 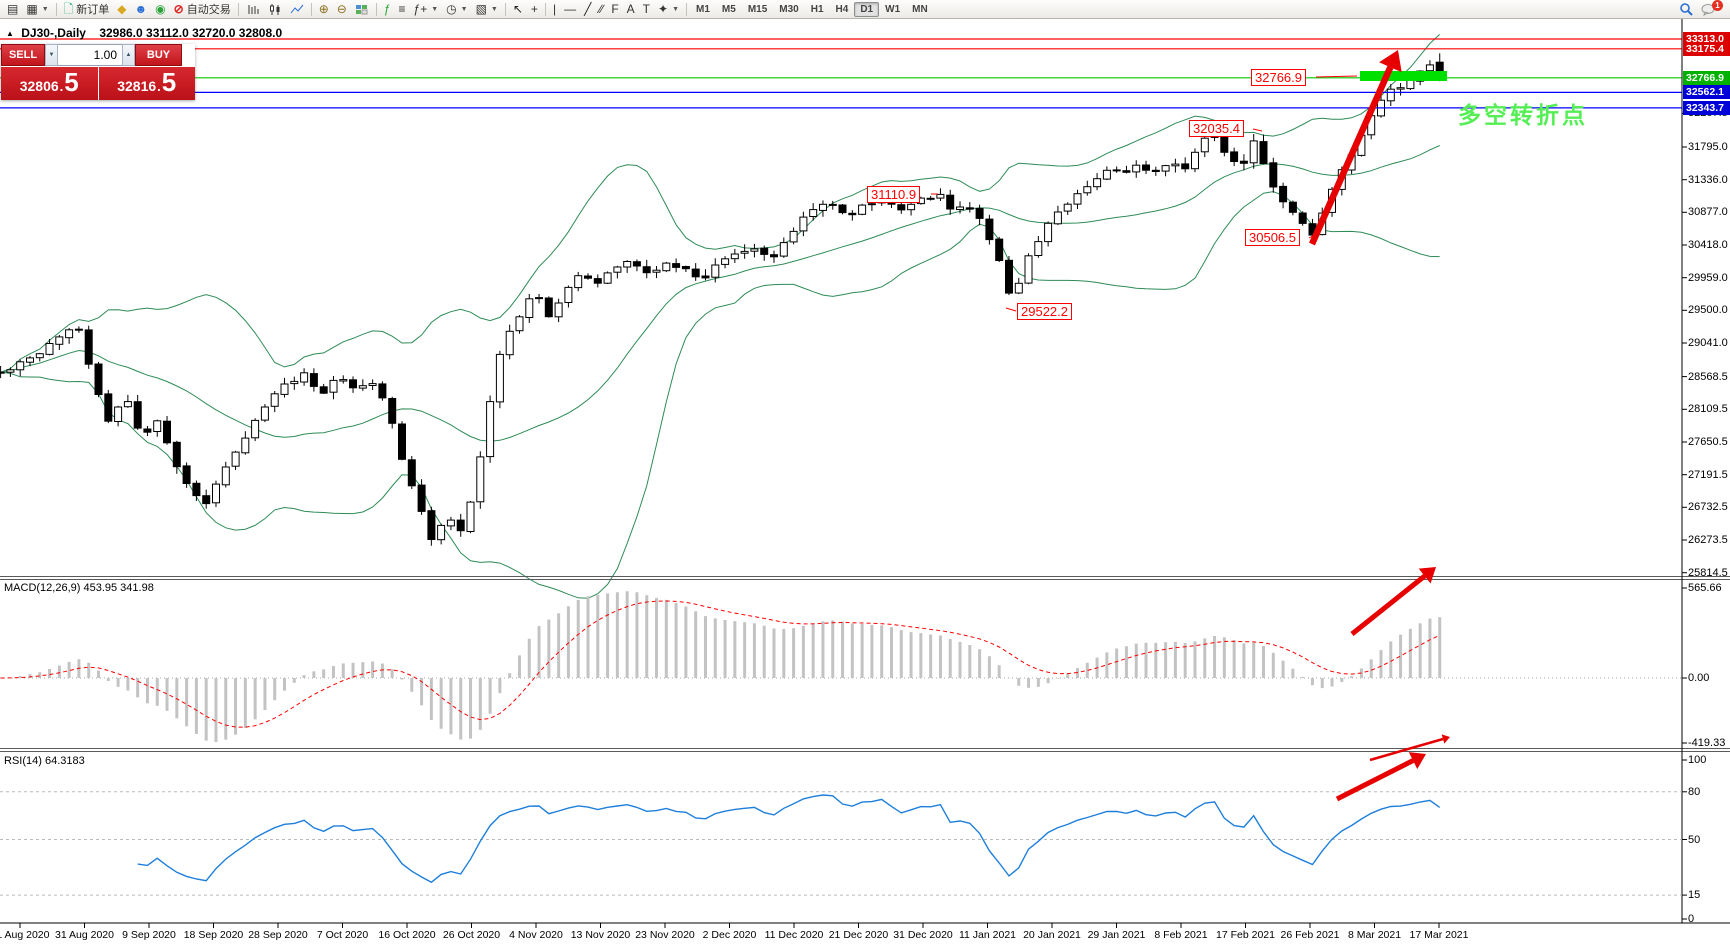 I want to click on cn-annotation-text: 多空转折点, so click(x=1523, y=115).